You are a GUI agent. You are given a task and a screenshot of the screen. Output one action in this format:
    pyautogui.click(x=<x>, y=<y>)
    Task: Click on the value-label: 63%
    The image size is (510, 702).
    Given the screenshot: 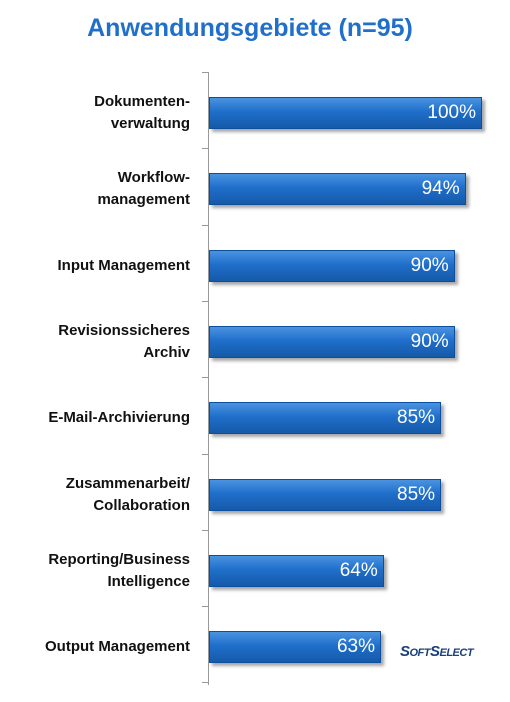 What is the action you would take?
    pyautogui.click(x=355, y=647)
    